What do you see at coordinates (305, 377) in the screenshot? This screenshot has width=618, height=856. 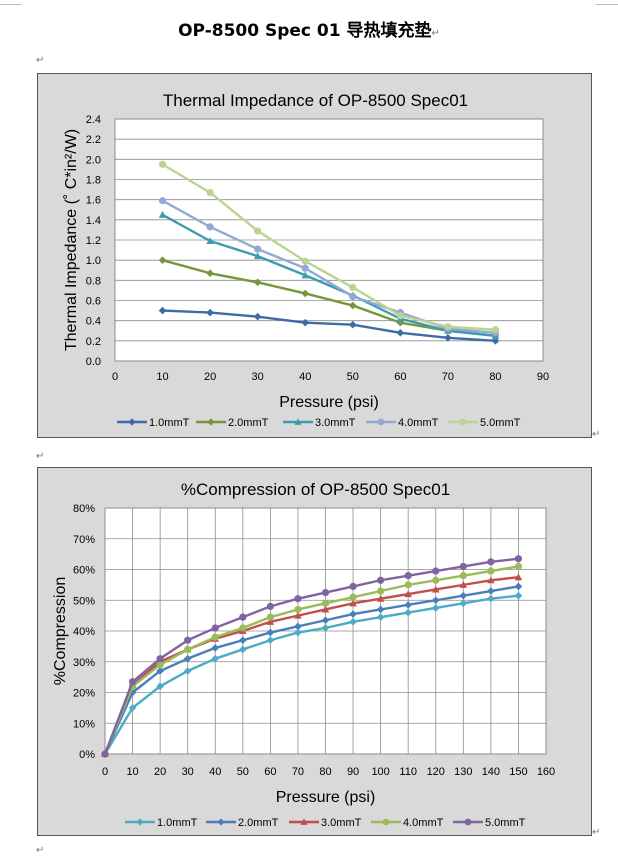 I see `x-tick-label: 40` at bounding box center [305, 377].